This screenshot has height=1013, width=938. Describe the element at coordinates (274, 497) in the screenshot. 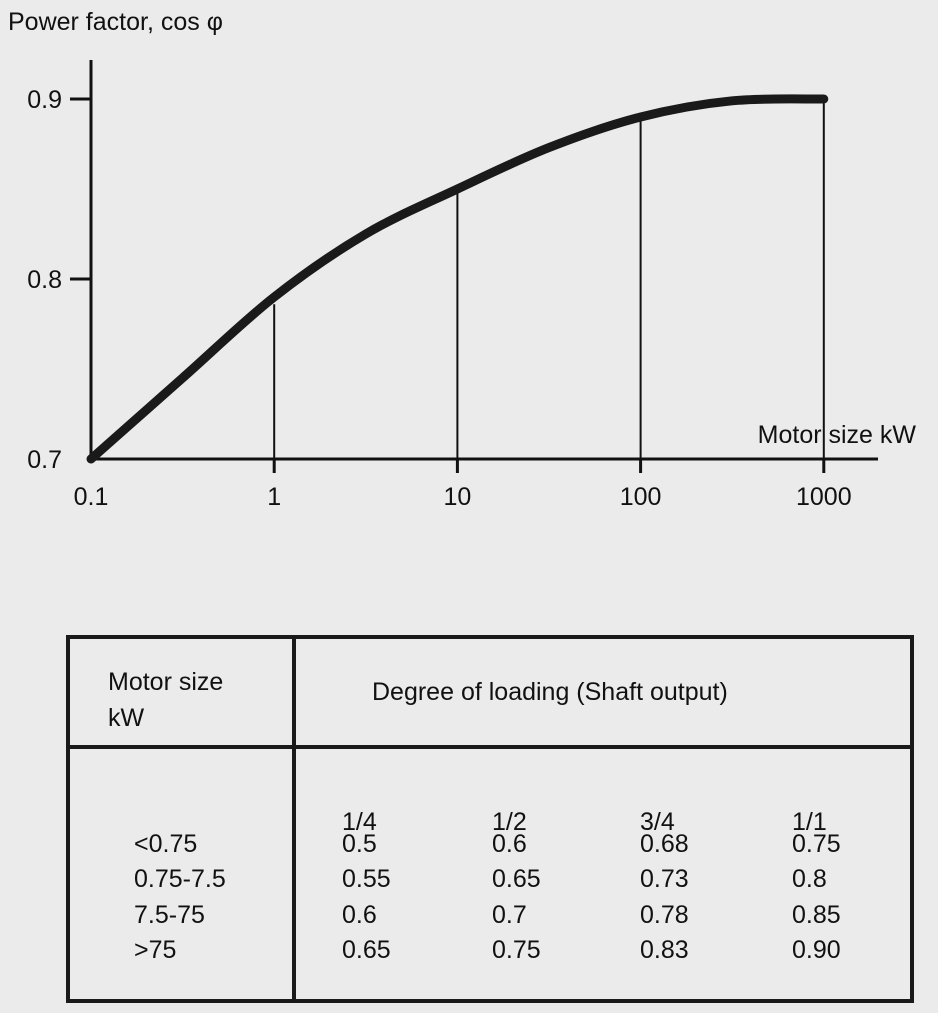

I see `x-tick-label: 1` at that location.